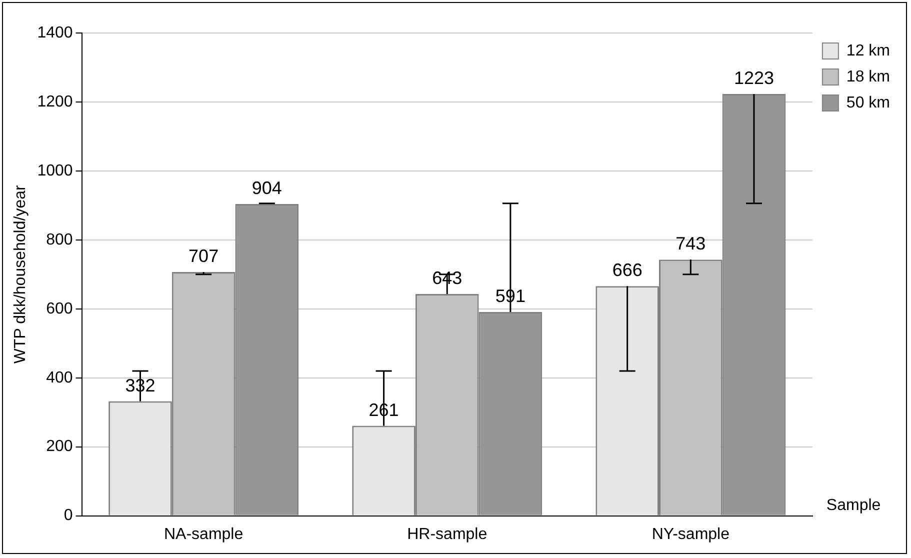 This screenshot has width=911, height=558. I want to click on legend-label: 18 km, so click(868, 77).